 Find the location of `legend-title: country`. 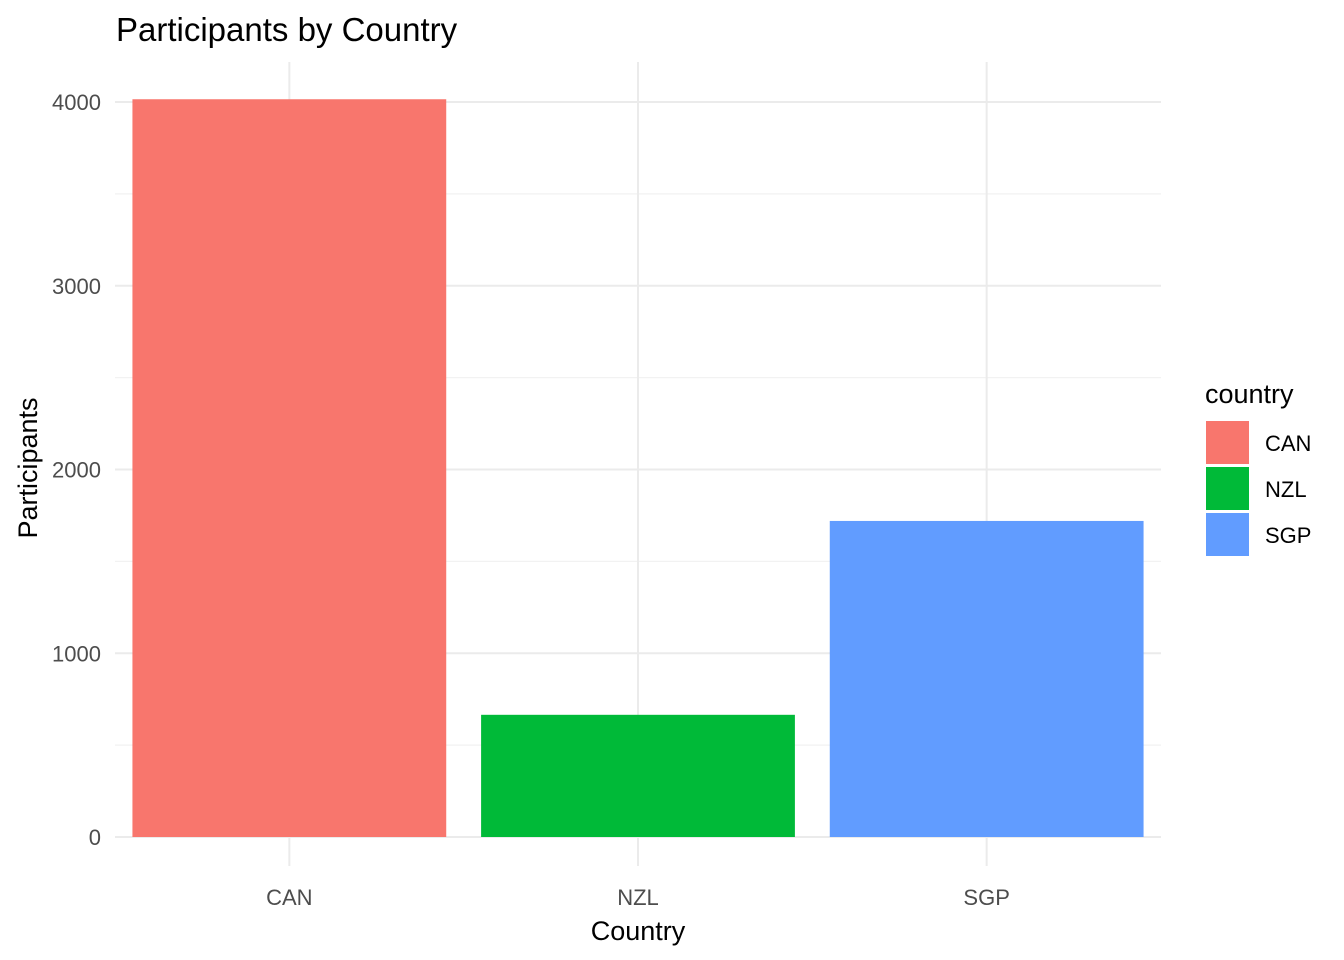

legend-title: country is located at coordinates (1249, 394).